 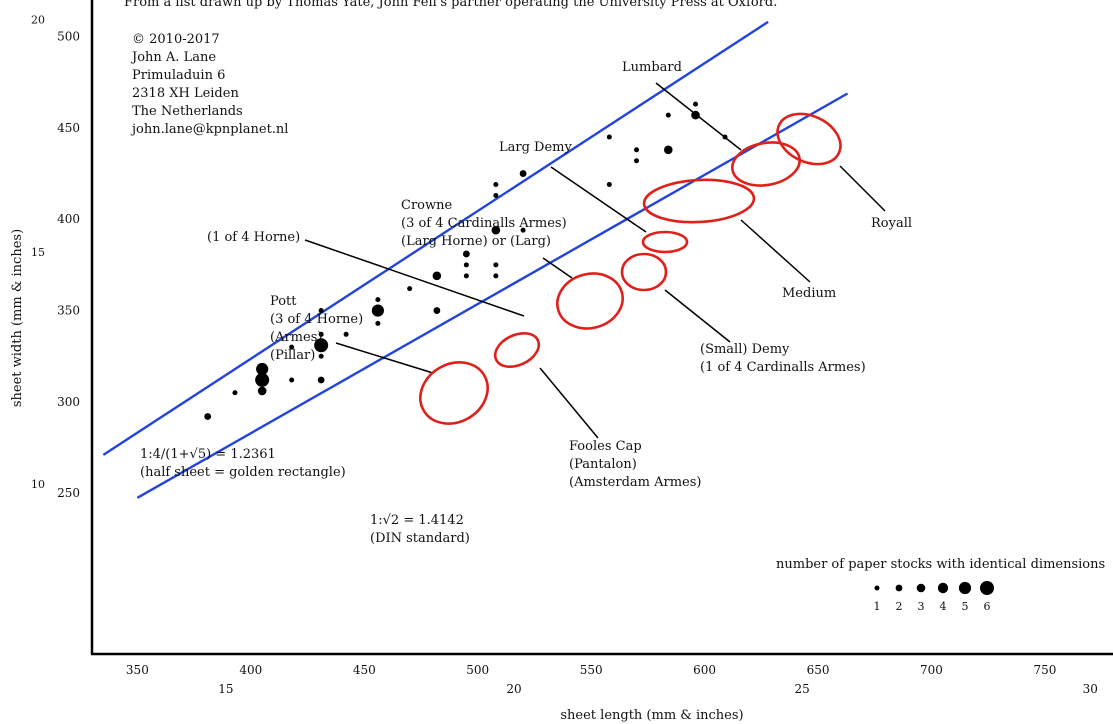 What do you see at coordinates (283, 301) in the screenshot?
I see `group-name: Pott` at bounding box center [283, 301].